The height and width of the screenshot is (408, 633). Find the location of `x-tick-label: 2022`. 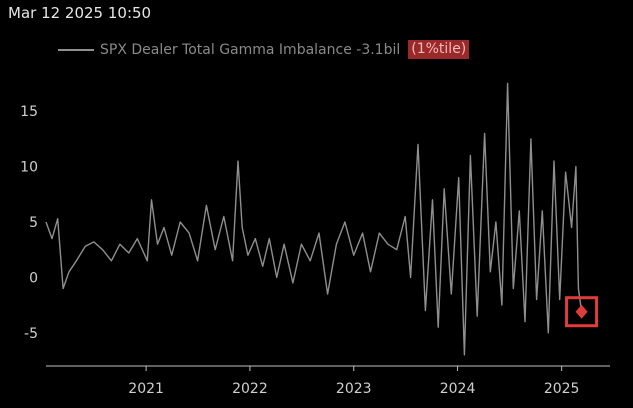

x-tick-label: 2022 is located at coordinates (250, 389).